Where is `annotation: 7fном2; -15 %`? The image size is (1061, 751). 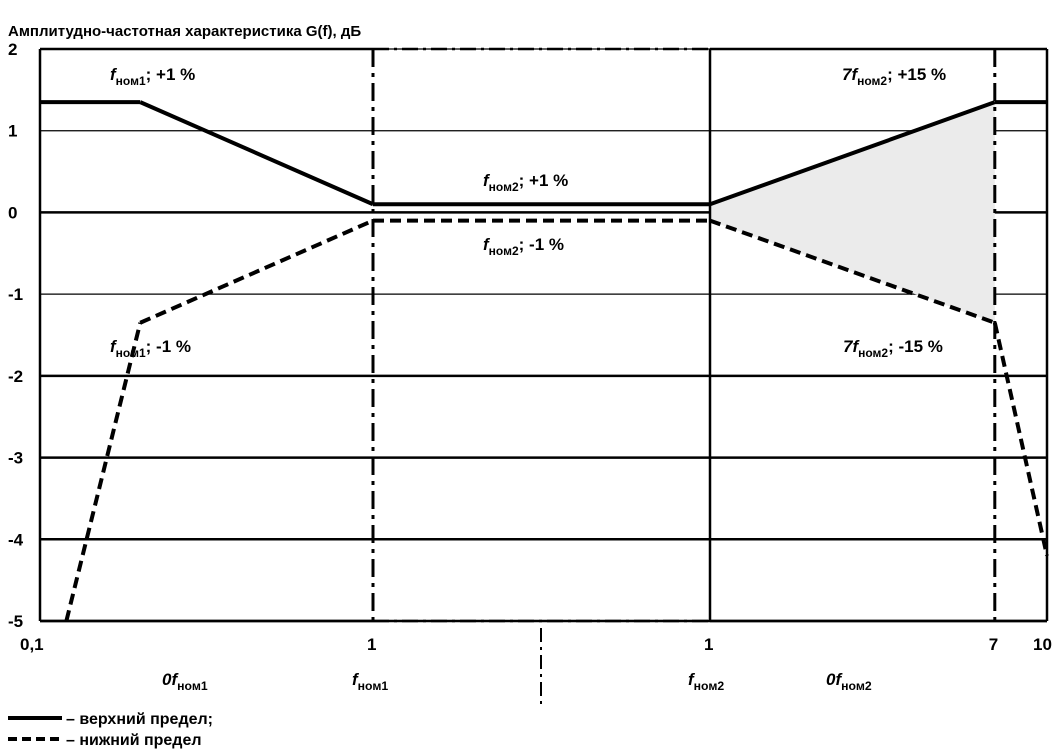
annotation: 7fном2; -15 % is located at coordinates (893, 348).